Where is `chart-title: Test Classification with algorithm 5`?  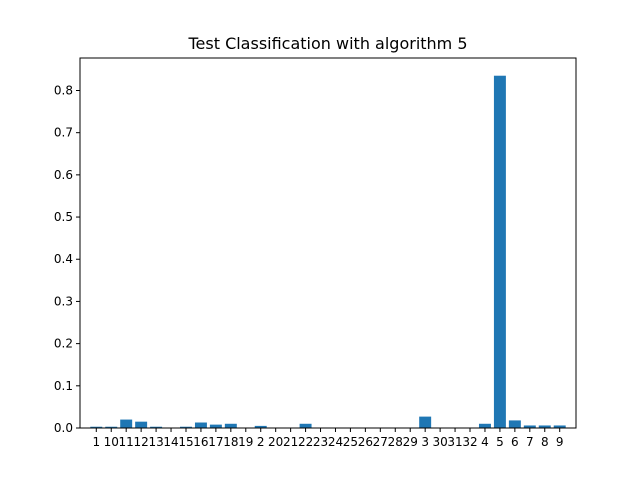
chart-title: Test Classification with algorithm 5 is located at coordinates (327, 43).